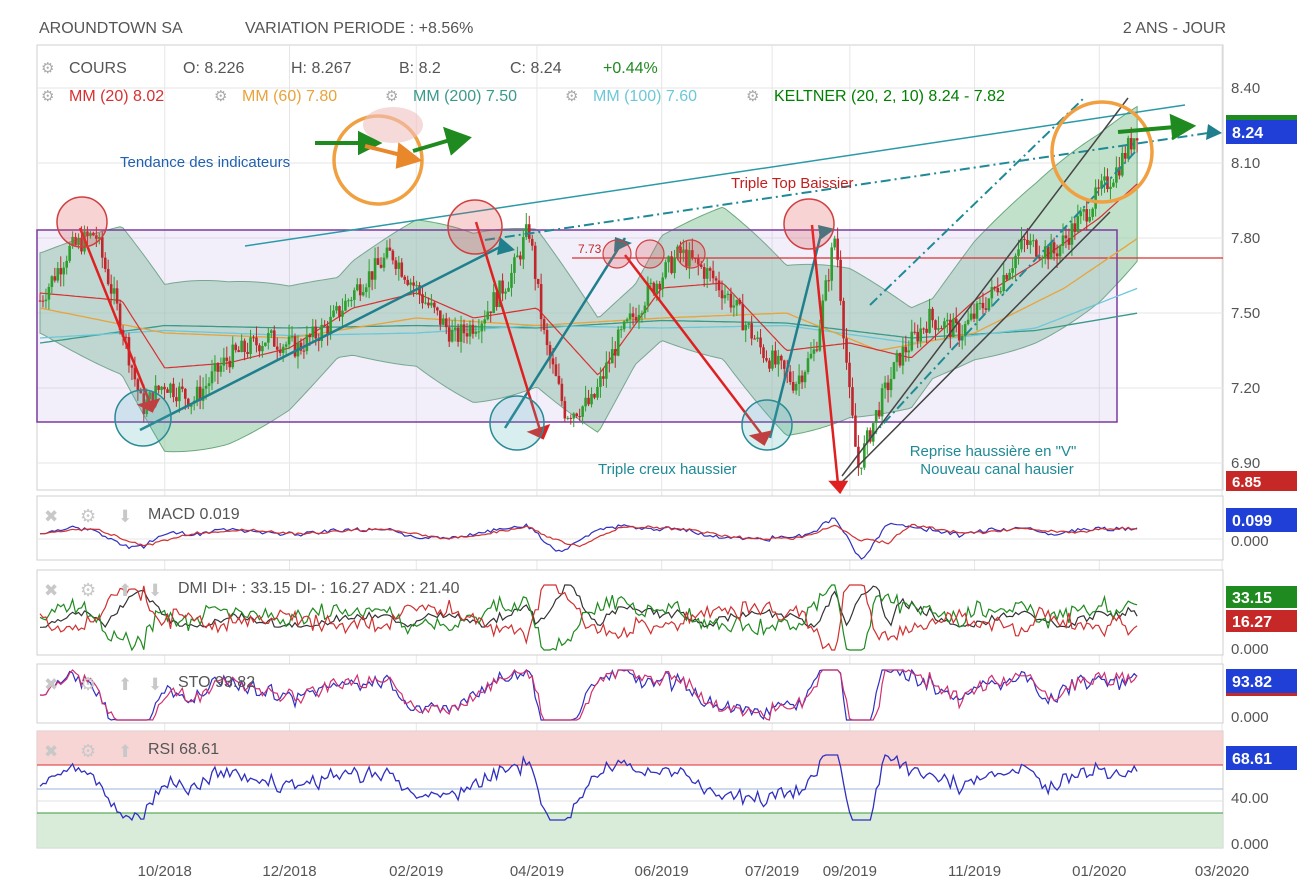 The height and width of the screenshot is (896, 1316). What do you see at coordinates (148, 405) in the screenshot?
I see `bearish-arrow-head` at bounding box center [148, 405].